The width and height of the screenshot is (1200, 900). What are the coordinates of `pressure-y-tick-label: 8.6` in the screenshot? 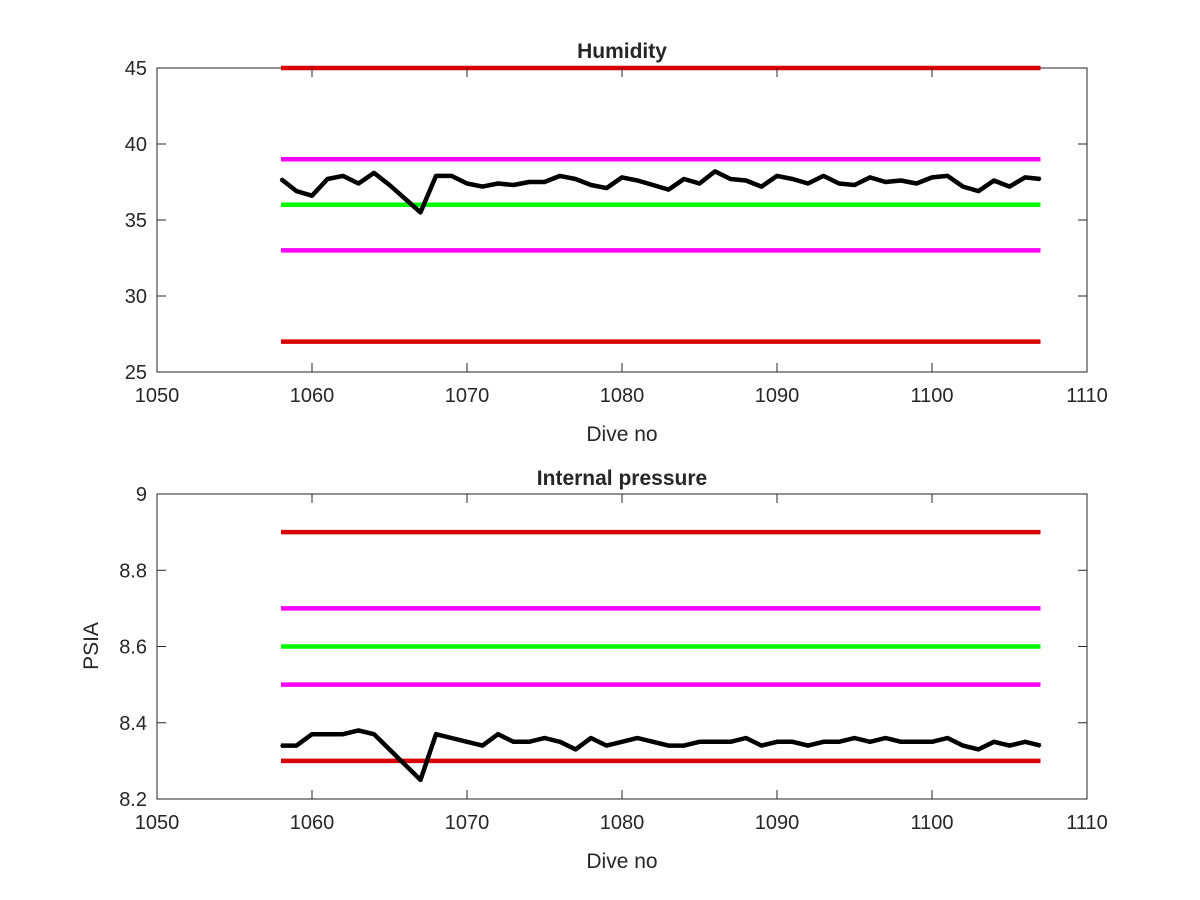 It's located at (133, 648).